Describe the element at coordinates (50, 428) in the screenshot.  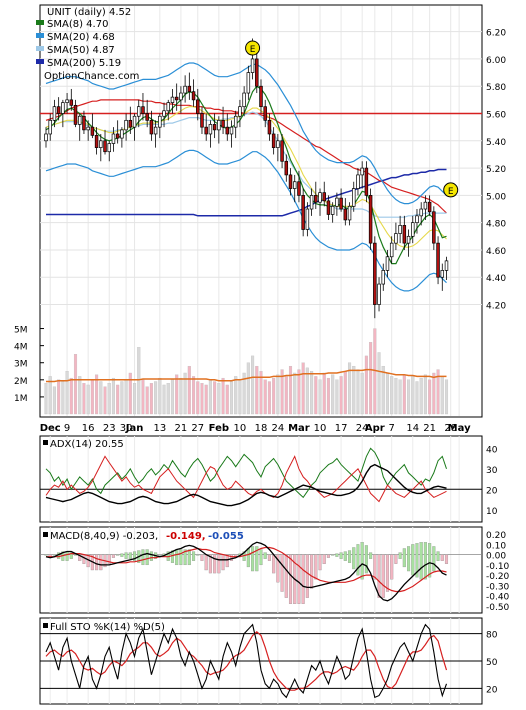
I see `x-tick-label: Dec` at that location.